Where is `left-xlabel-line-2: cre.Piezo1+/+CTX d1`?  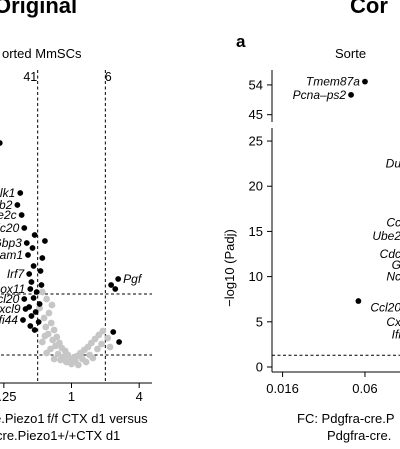
left-xlabel-line-2: cre.Piezo1+/+CTX d1 is located at coordinates (60, 435).